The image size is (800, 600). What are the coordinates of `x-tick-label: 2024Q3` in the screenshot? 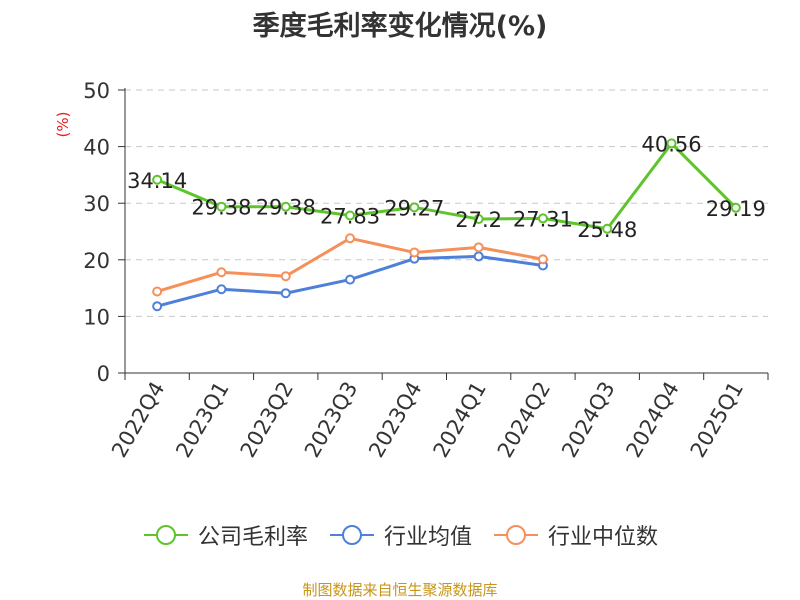 It's located at (588, 420).